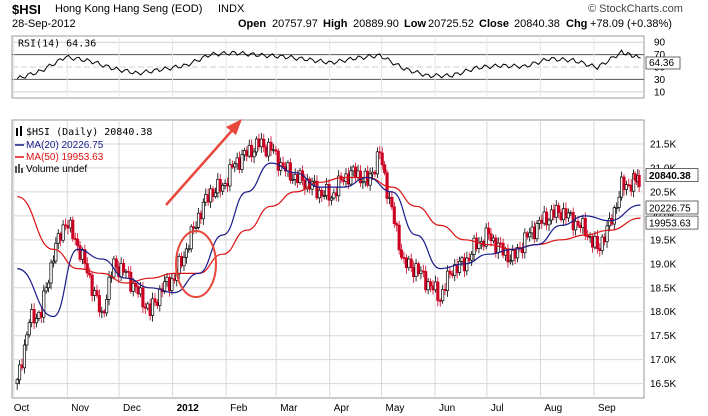 The width and height of the screenshot is (708, 416). Describe the element at coordinates (451, 24) in the screenshot. I see `low-value: 20725.52` at that location.